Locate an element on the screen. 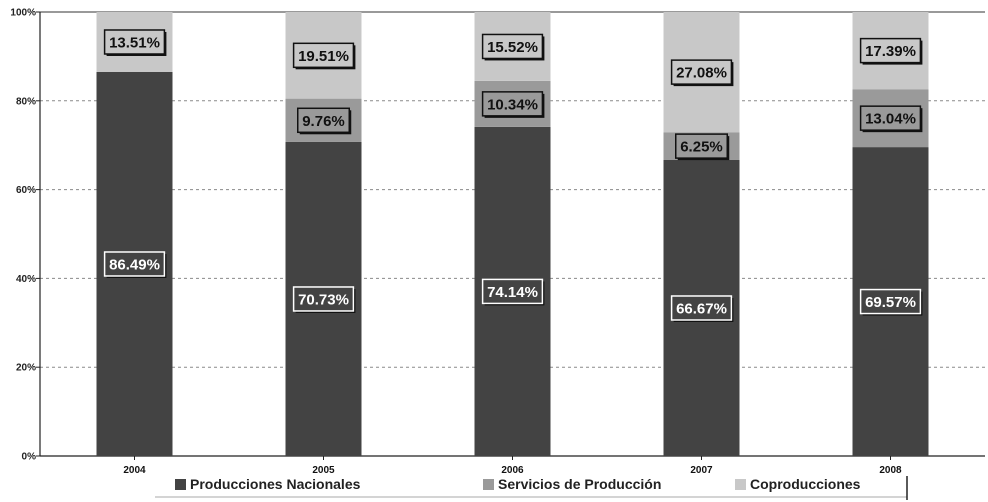 Image resolution: width=988 pixels, height=502 pixels. legend-entry: Servicios de Producción is located at coordinates (579, 484).